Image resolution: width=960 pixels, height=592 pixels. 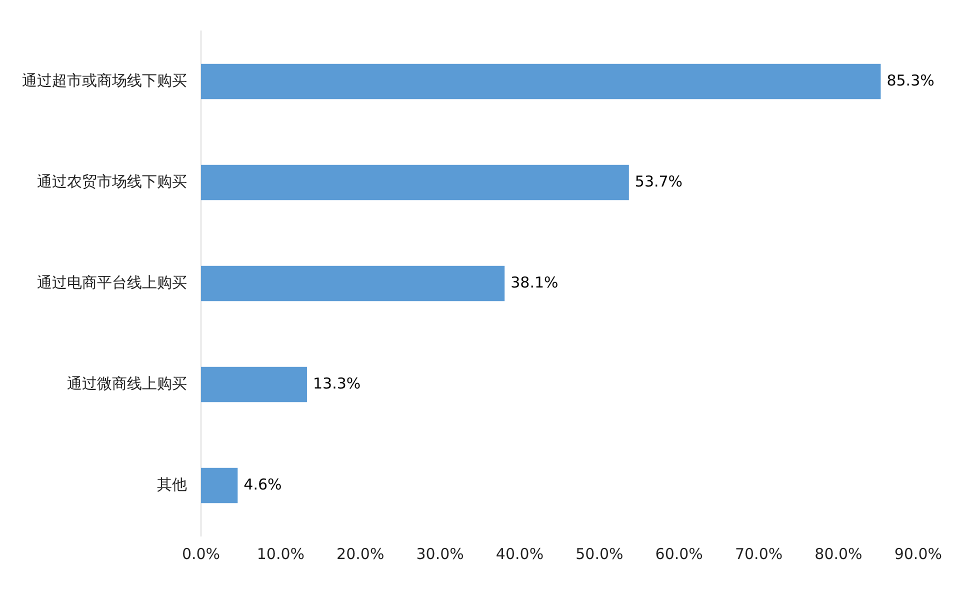 I want to click on data-label: 13.3%, so click(x=336, y=383).